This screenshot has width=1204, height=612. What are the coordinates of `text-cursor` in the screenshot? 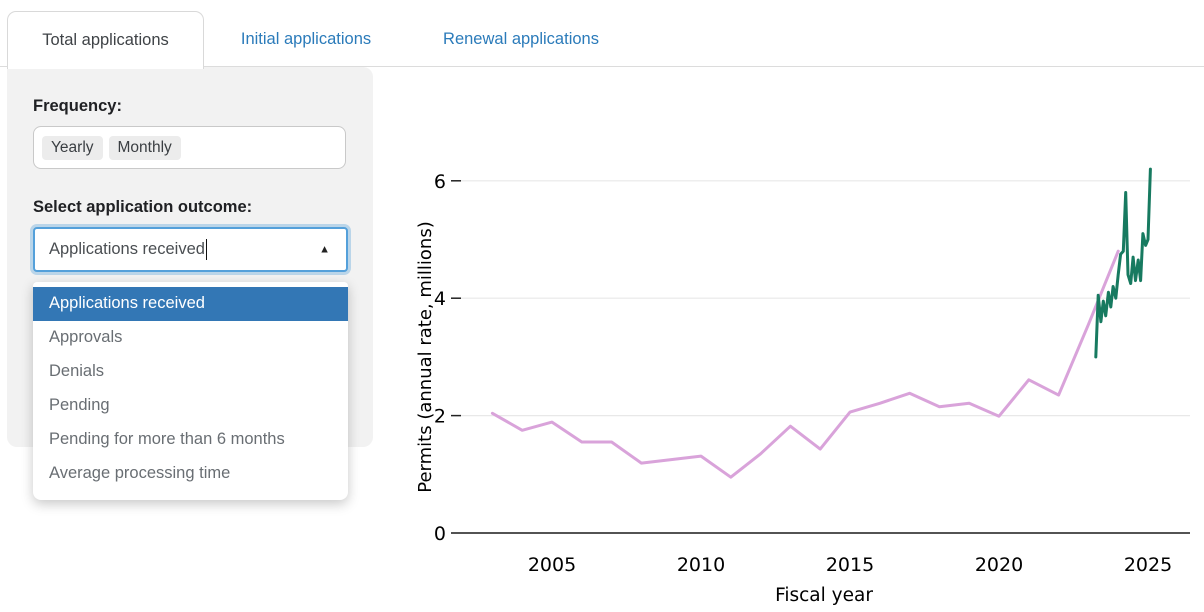 It's located at (206, 249).